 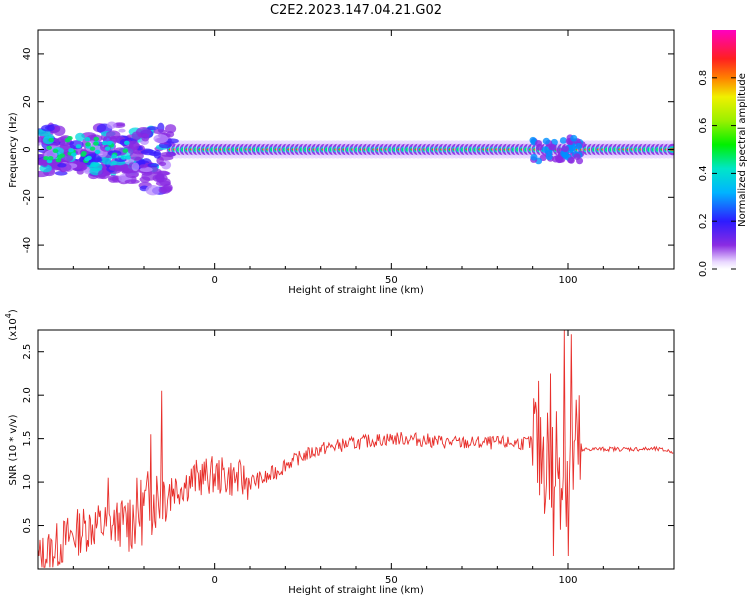 What do you see at coordinates (27, 482) in the screenshot?
I see `snr-ytick-label: 1.0` at bounding box center [27, 482].